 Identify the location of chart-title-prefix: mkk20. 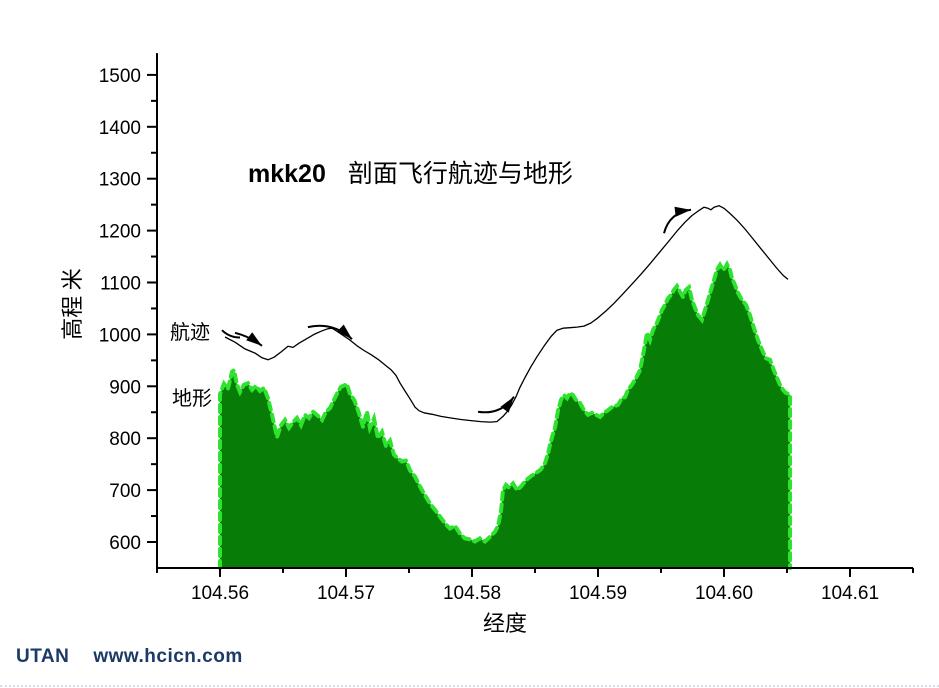
(287, 174).